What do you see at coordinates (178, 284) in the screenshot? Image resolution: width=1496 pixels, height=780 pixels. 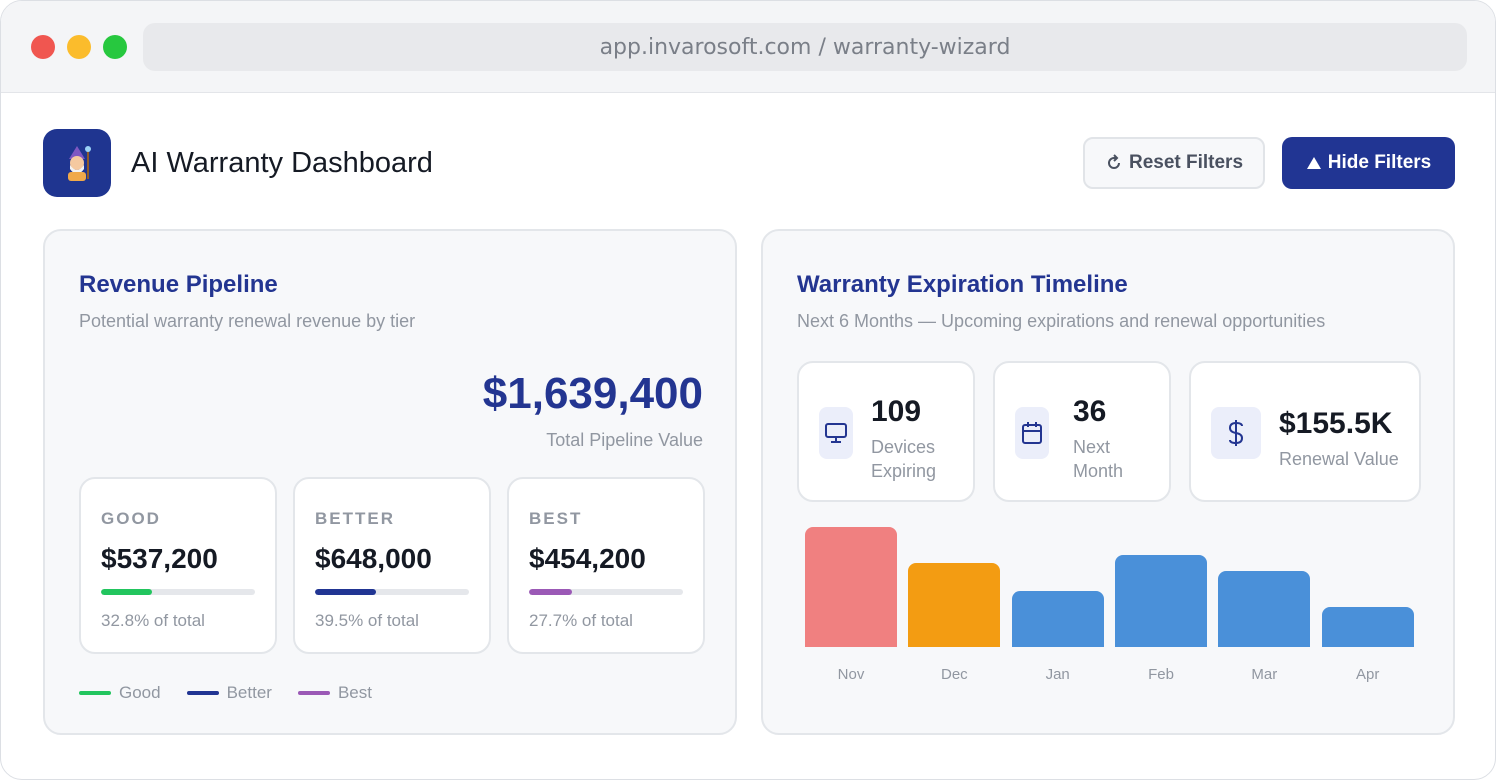 I see `revenue-pipeline-title: Revenue Pipeline` at bounding box center [178, 284].